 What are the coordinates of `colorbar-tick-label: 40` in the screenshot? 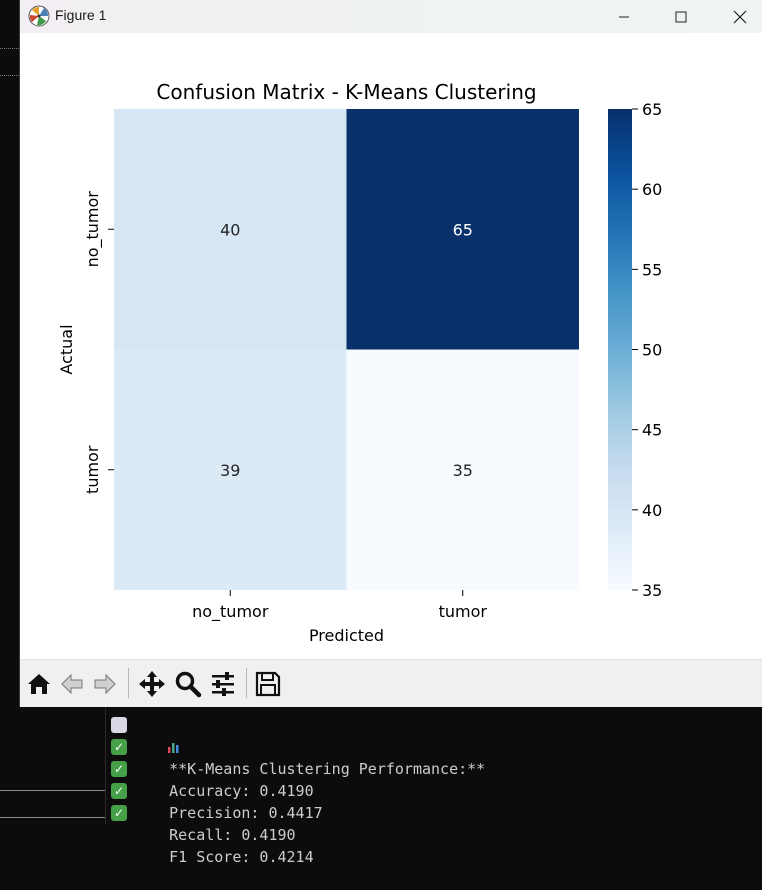 It's located at (652, 510).